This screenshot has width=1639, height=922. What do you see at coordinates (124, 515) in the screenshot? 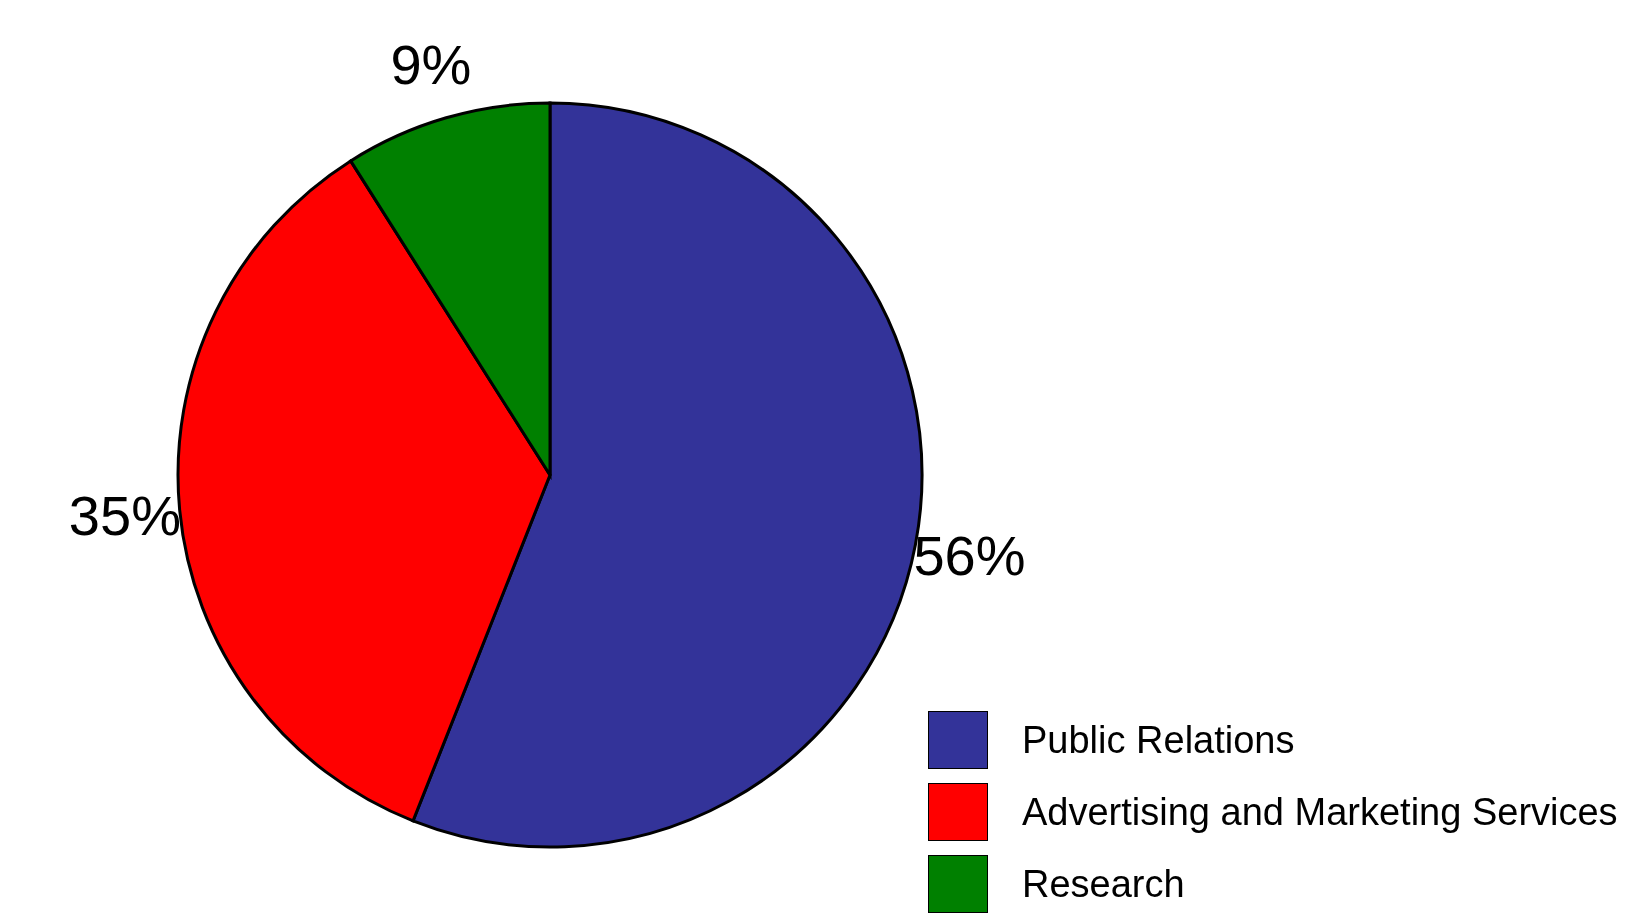
I see `data-label: 35%` at bounding box center [124, 515].